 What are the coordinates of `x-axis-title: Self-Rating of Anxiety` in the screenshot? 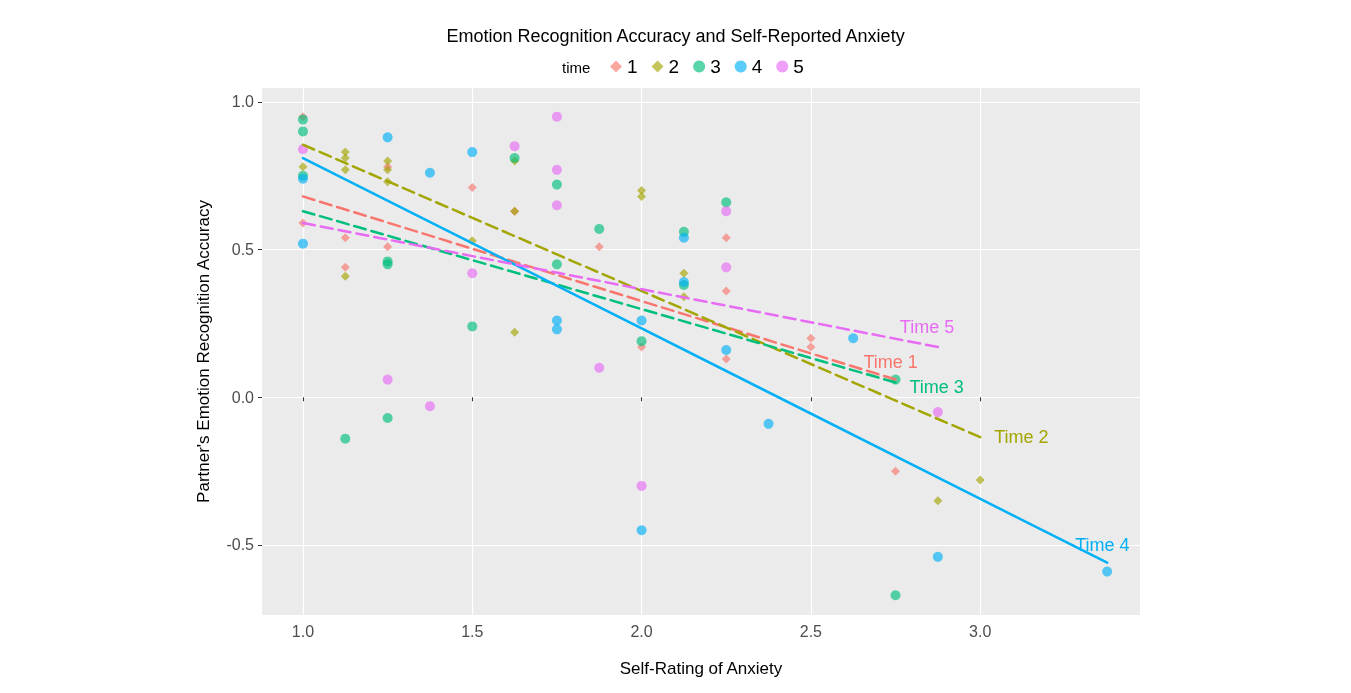 It's located at (701, 668).